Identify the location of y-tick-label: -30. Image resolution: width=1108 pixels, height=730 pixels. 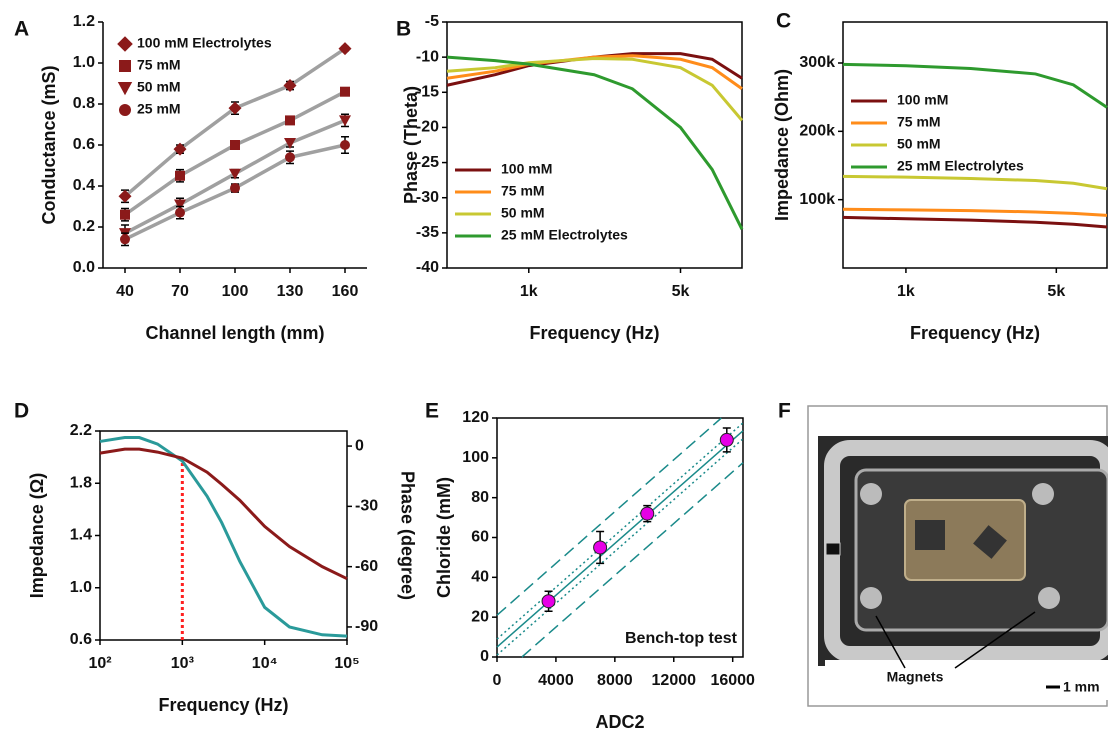
(427, 197).